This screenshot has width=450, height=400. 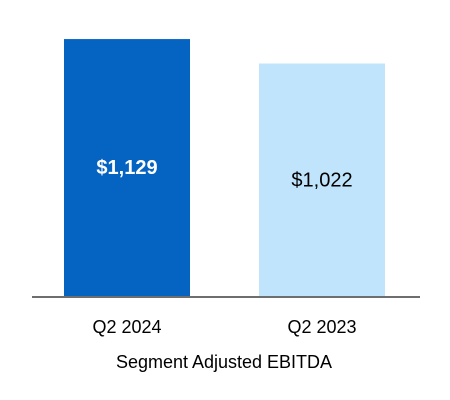 I want to click on data-label-q2-2024: $1,129, so click(x=126, y=168).